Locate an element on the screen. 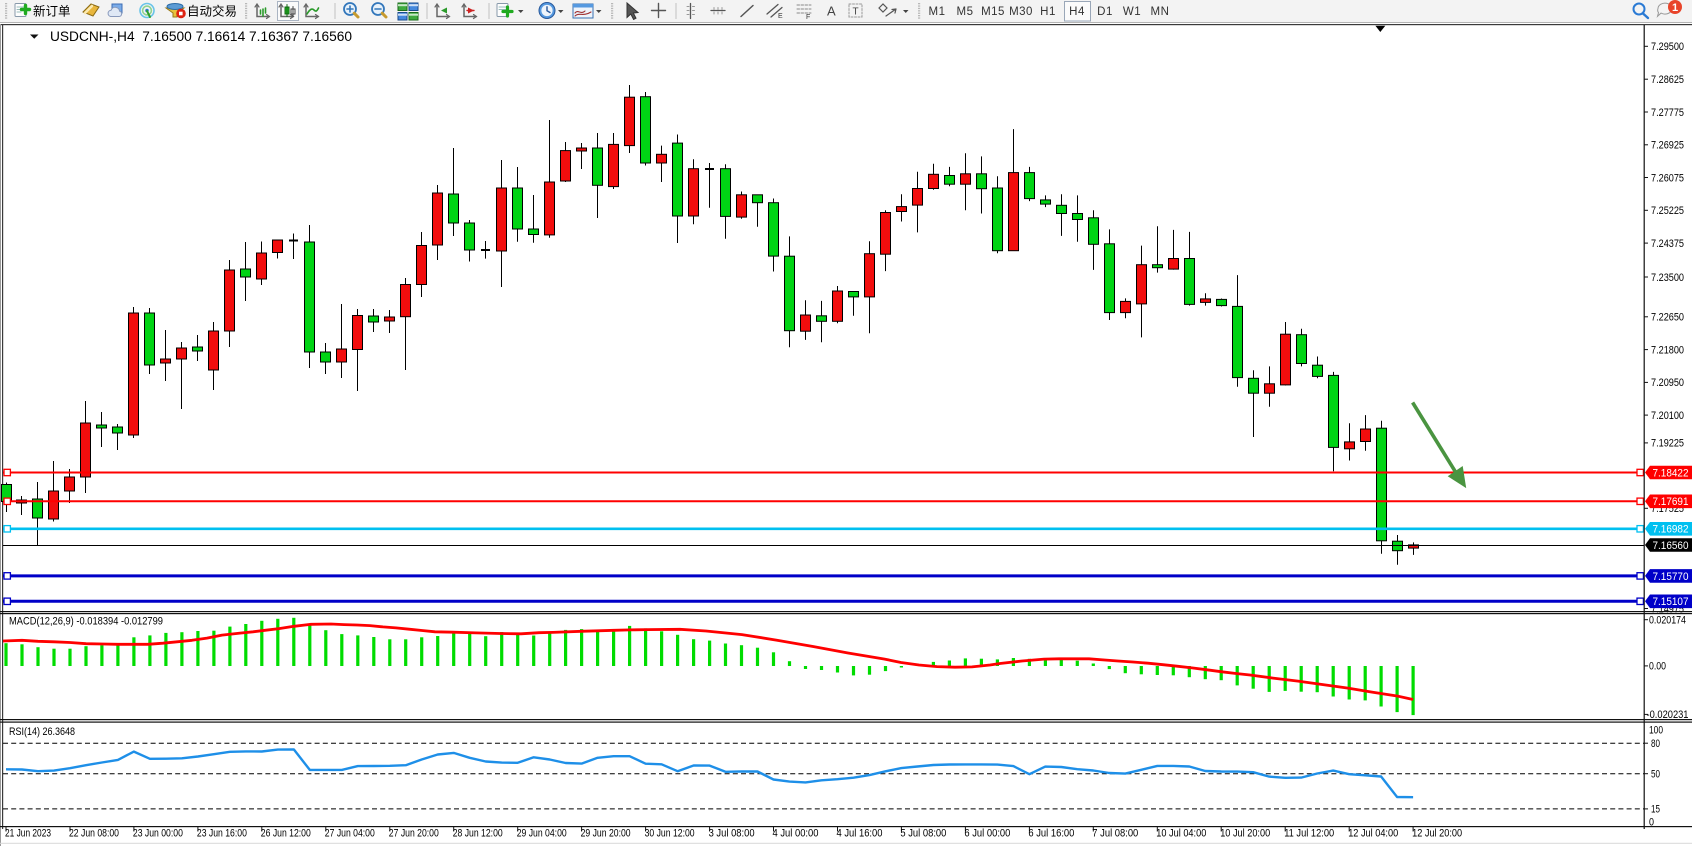 The width and height of the screenshot is (1692, 846). svg-text: 12 Jul 20:00 is located at coordinates (1437, 834).